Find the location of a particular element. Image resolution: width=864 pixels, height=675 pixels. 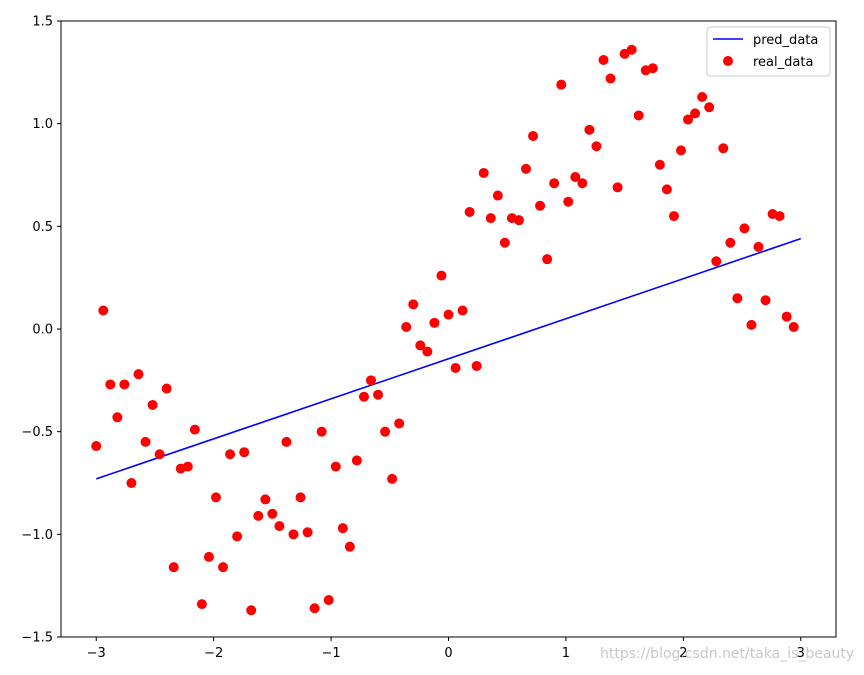

legend-label-real: real_data is located at coordinates (783, 62).